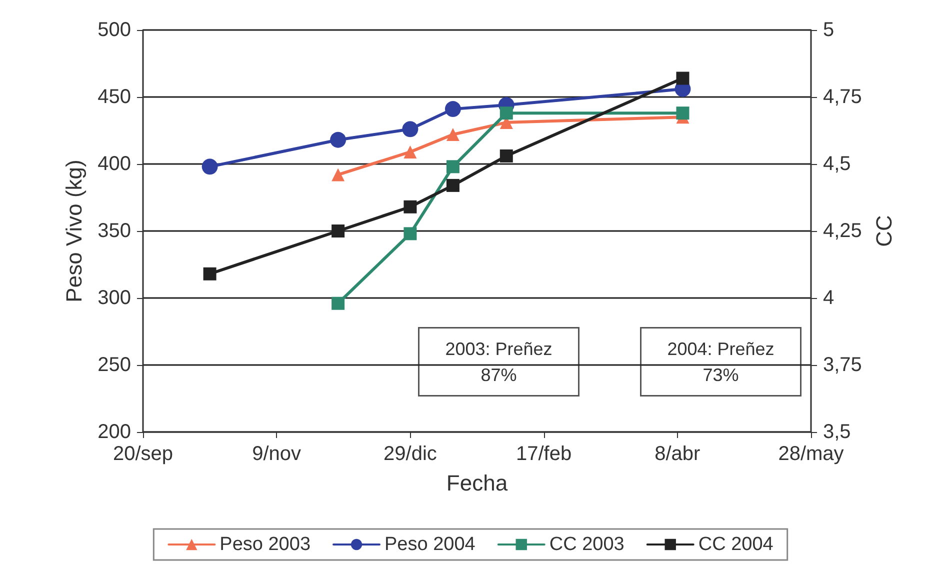 This screenshot has width=941, height=572. Describe the element at coordinates (720, 361) in the screenshot. I see `annotation: 2004: Preñez 73%` at that location.